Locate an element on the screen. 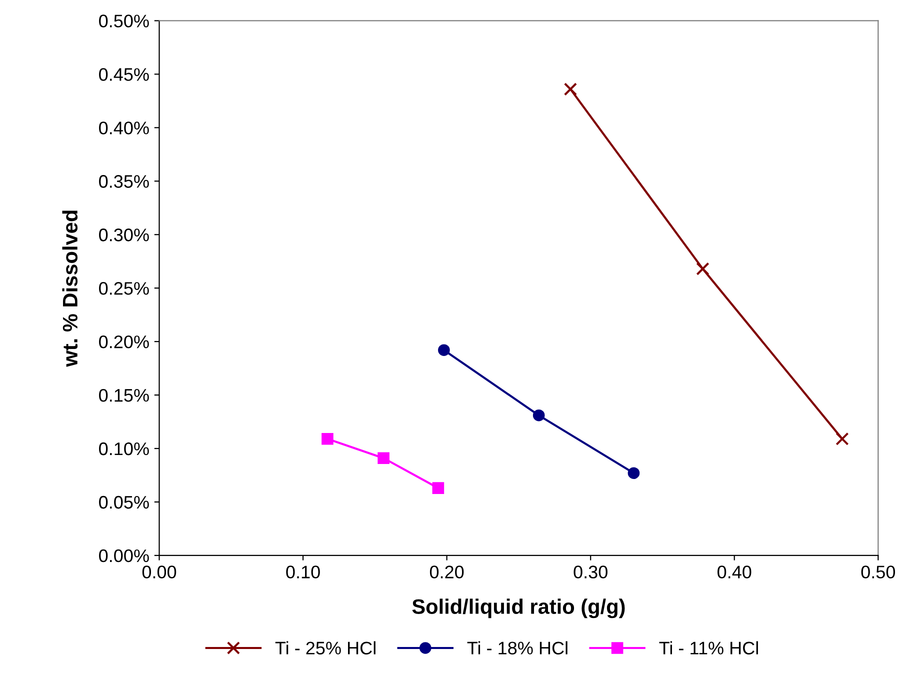  y-tick-label: 0.45% is located at coordinates (124, 74).